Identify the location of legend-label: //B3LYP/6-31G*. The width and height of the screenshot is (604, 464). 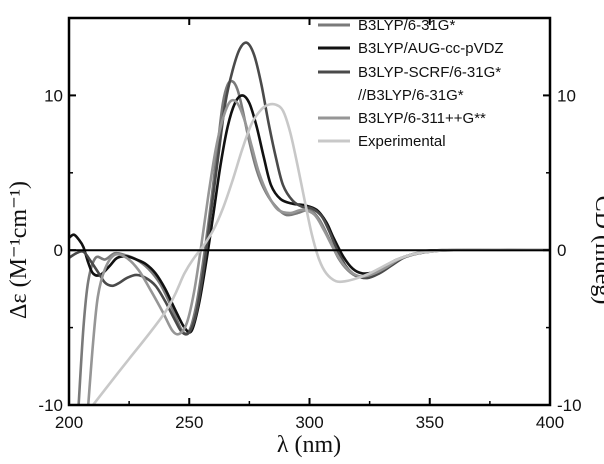
(411, 95).